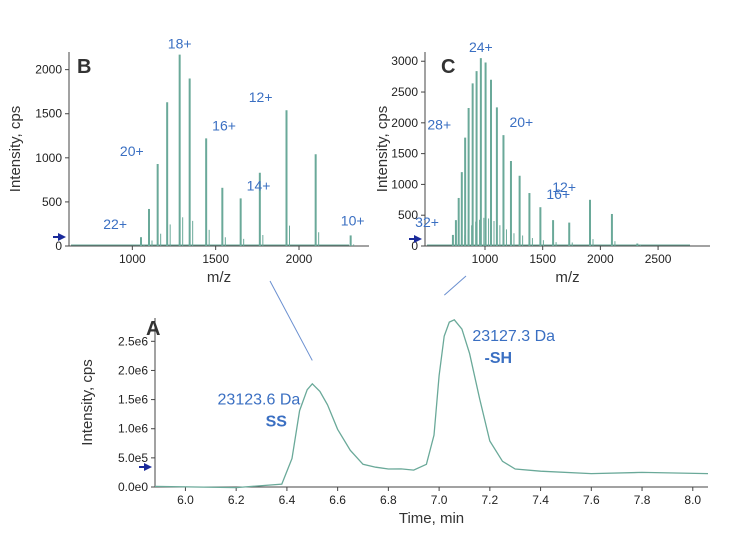 The width and height of the screenshot is (750, 541). Describe the element at coordinates (180, 44) in the screenshot. I see `charge-state-label: 18+` at that location.